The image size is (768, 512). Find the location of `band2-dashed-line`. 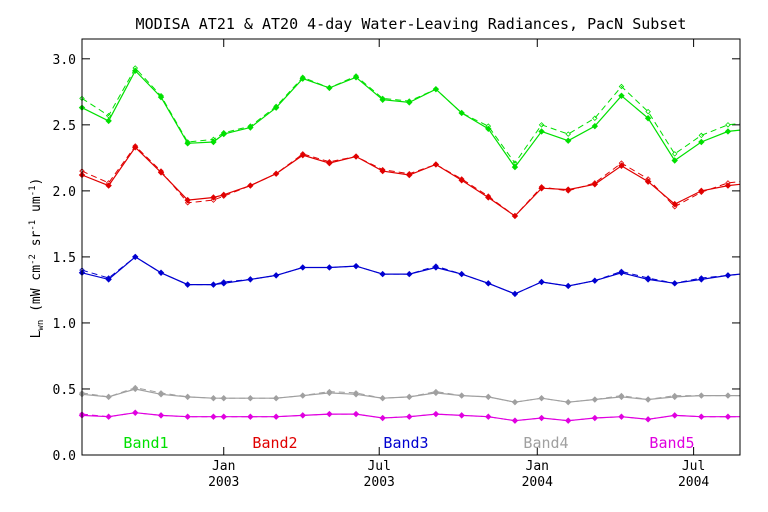

band2-dashed-line is located at coordinates (411, 181).